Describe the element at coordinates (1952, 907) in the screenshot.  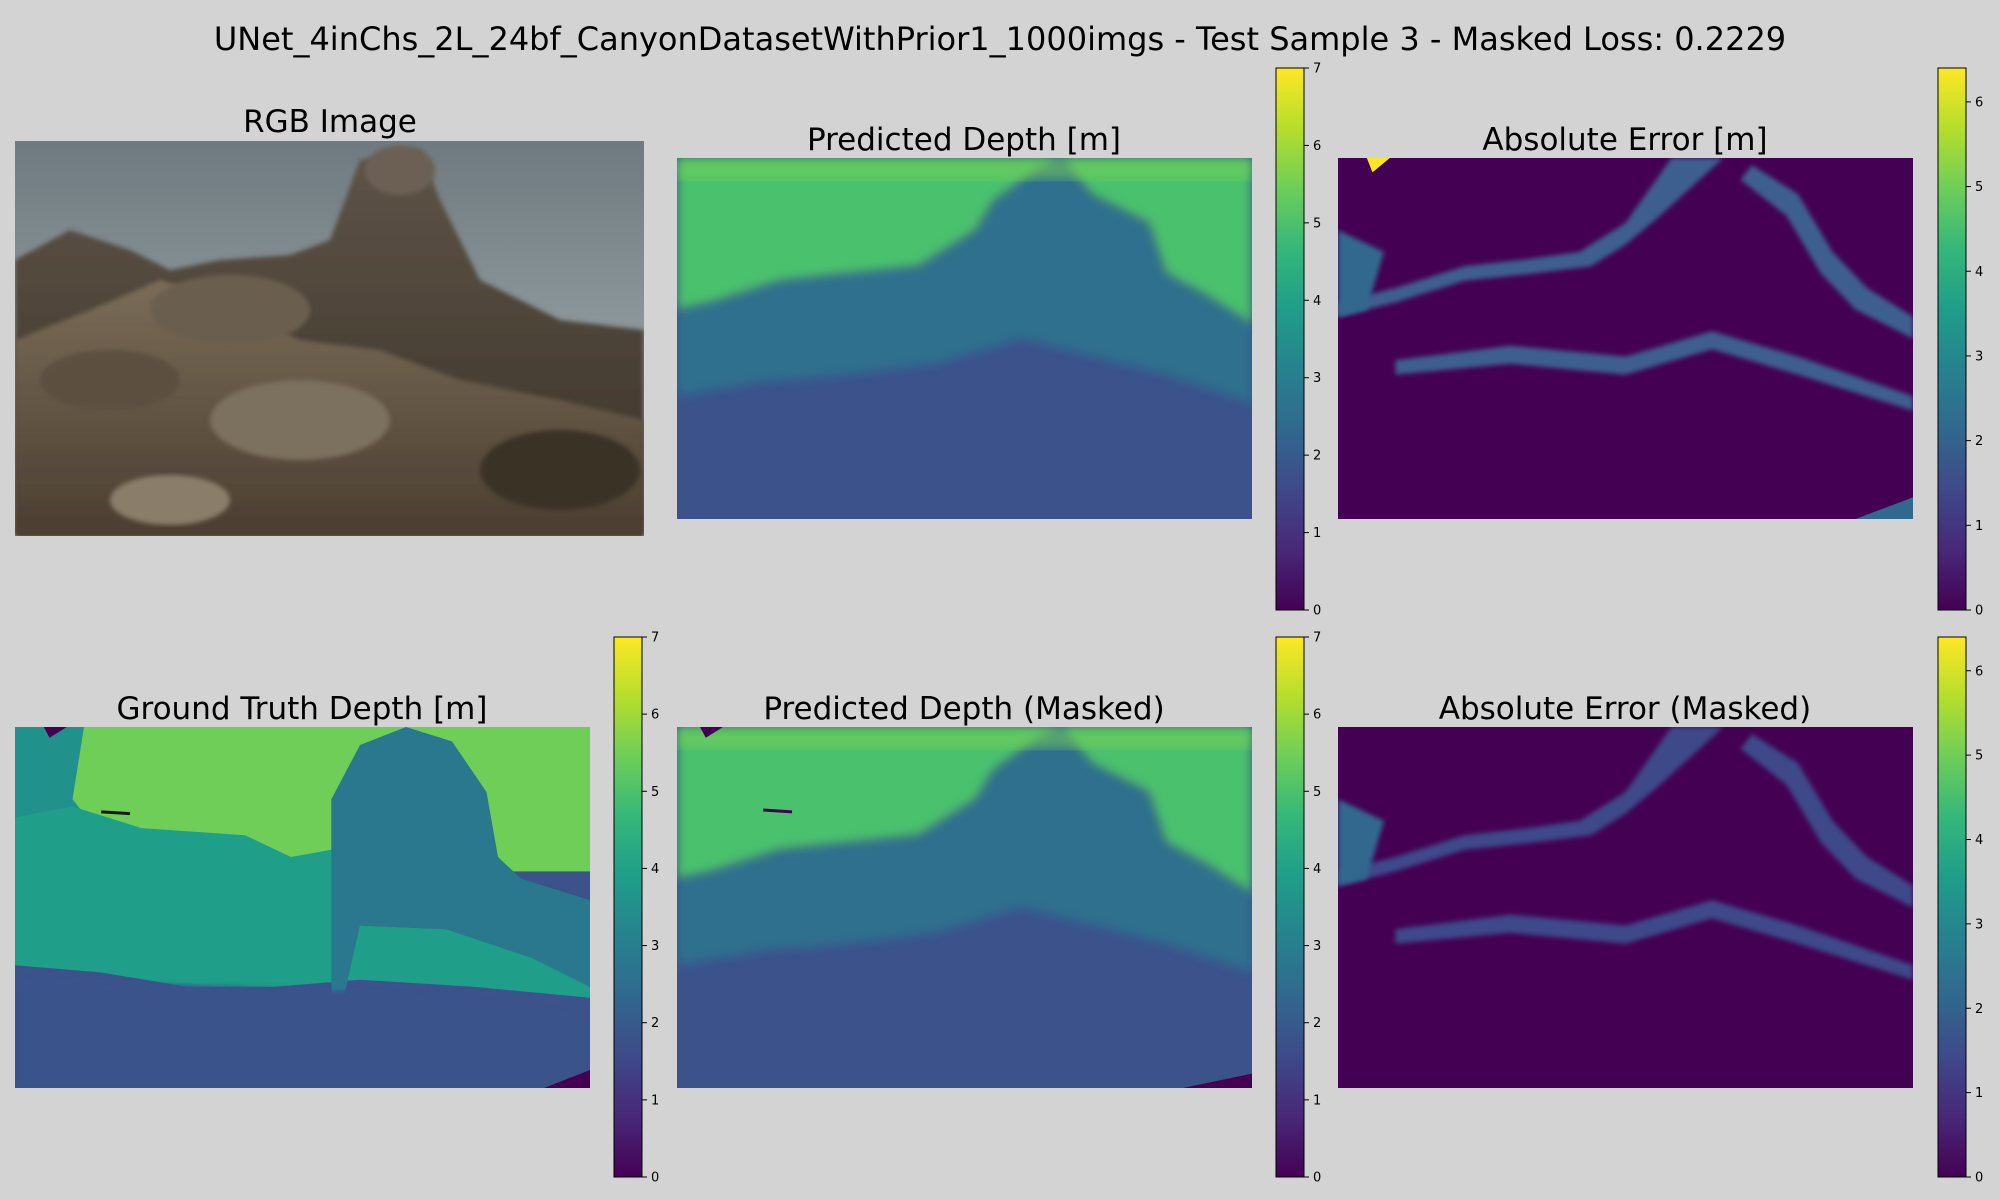
I see `errm-colorbar` at that location.